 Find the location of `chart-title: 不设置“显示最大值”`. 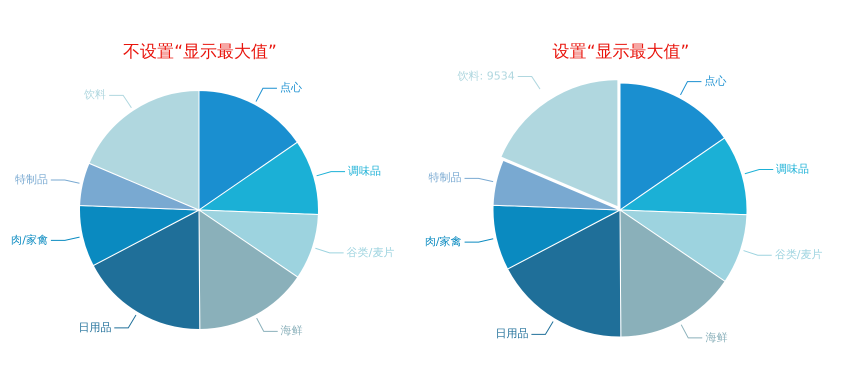

chart-title: 不设置“显示最大值” is located at coordinates (200, 52).